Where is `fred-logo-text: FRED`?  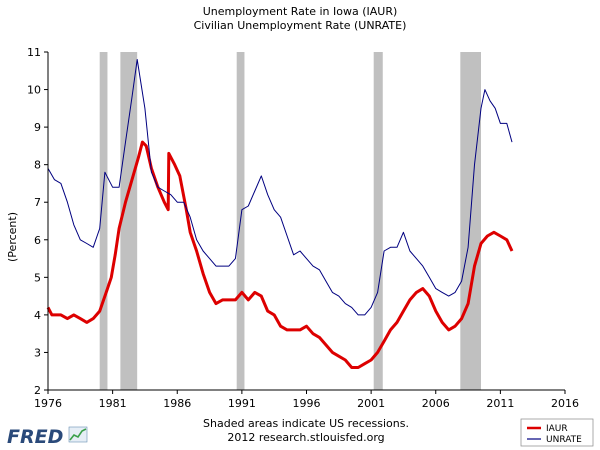
fred-logo-text: FRED is located at coordinates (35, 437).